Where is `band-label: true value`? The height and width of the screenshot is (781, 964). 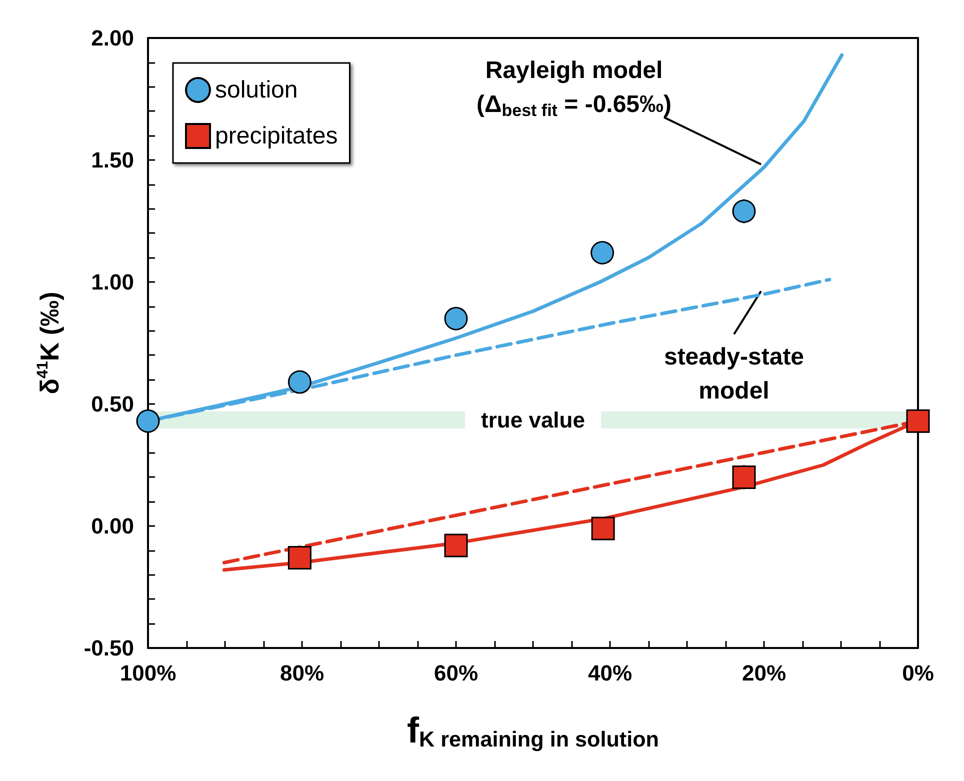
band-label: true value is located at coordinates (533, 419).